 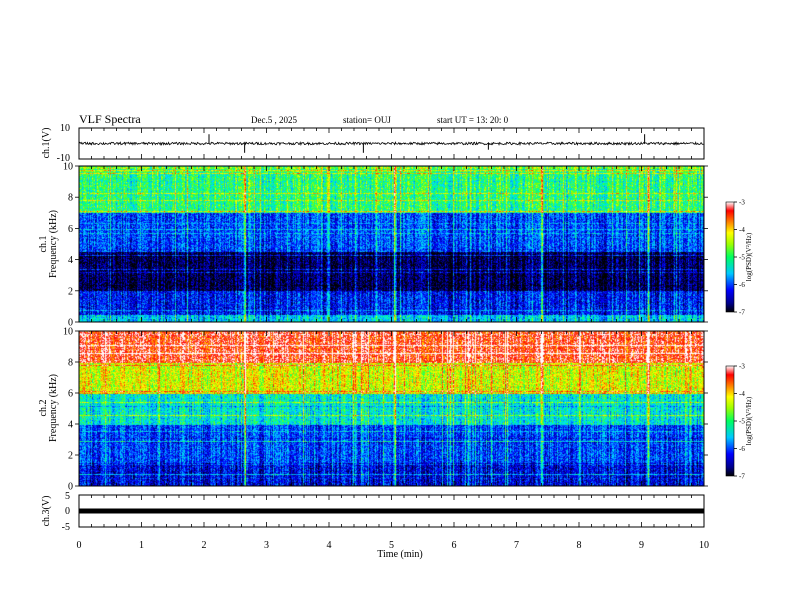 I want to click on ch1-colorbar, so click(x=730, y=257).